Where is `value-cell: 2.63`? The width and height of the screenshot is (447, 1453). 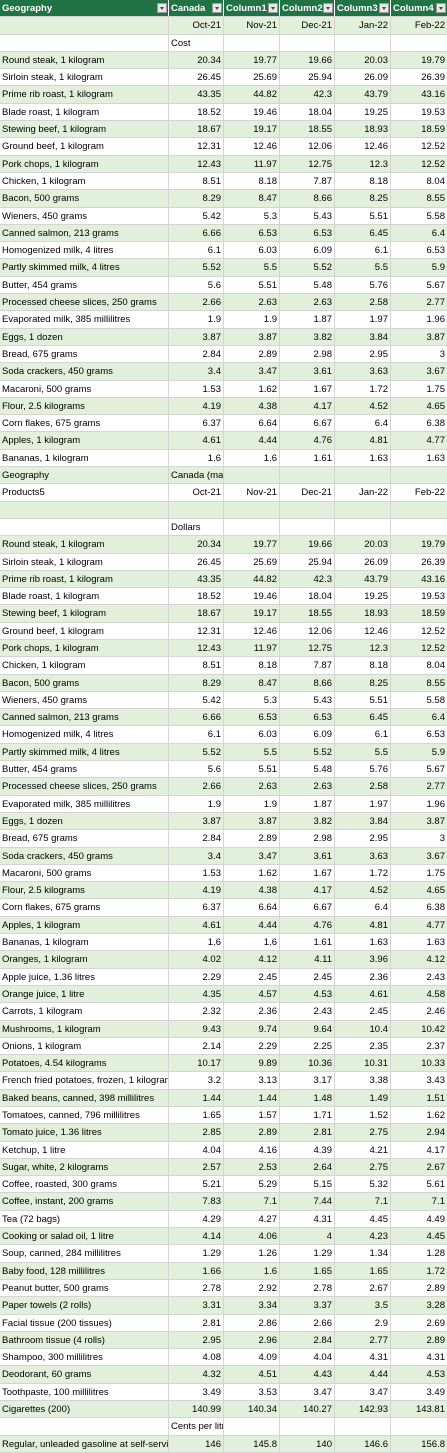
value-cell: 2.63 is located at coordinates (307, 302).